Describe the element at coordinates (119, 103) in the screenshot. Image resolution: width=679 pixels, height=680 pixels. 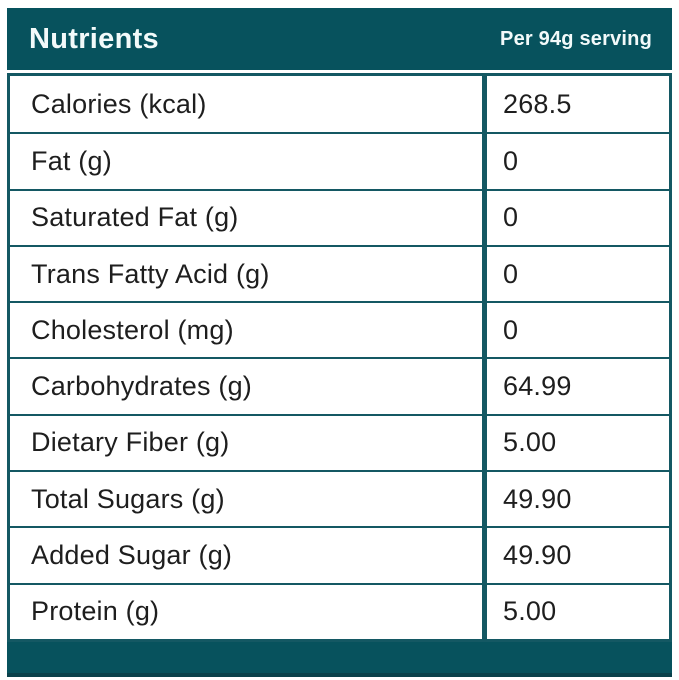
I see `nutrient-label-cell: Calories (kcal)` at that location.